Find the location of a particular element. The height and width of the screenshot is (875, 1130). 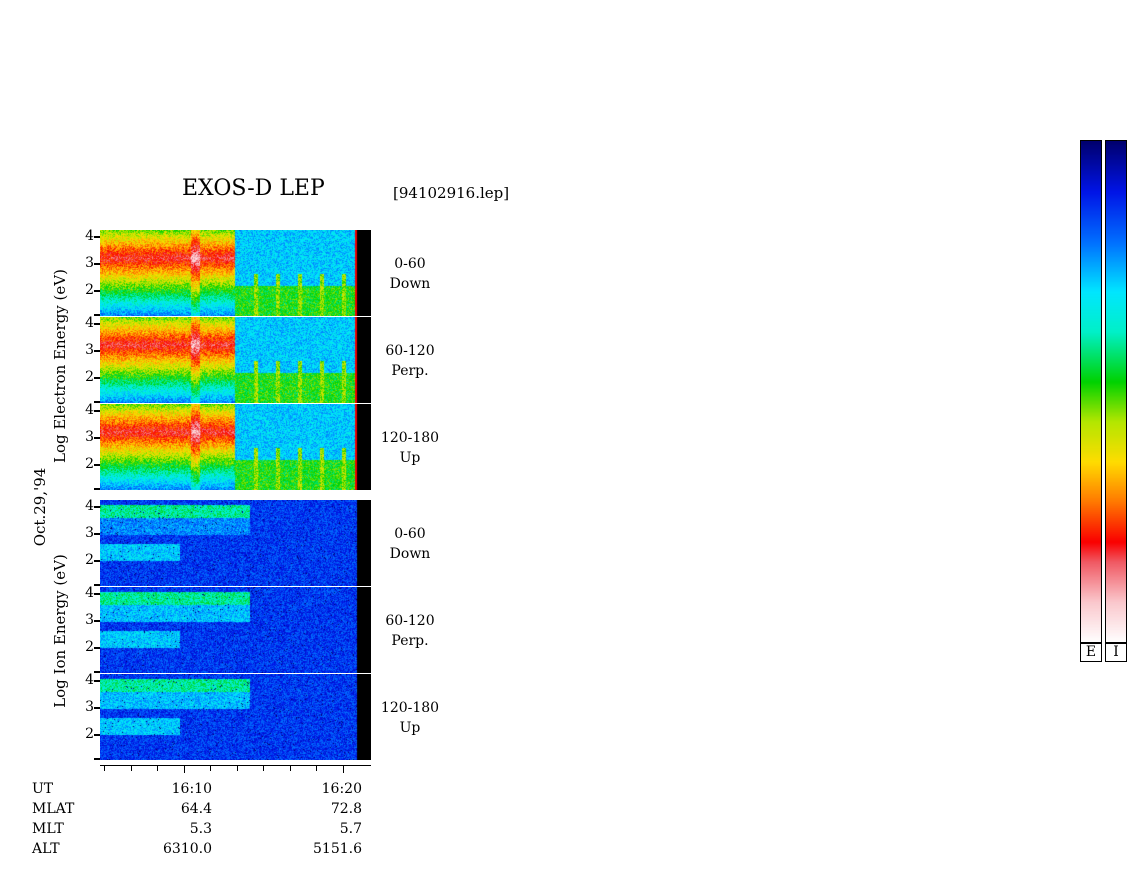

spectrogram-electron-perp is located at coordinates (235, 360).